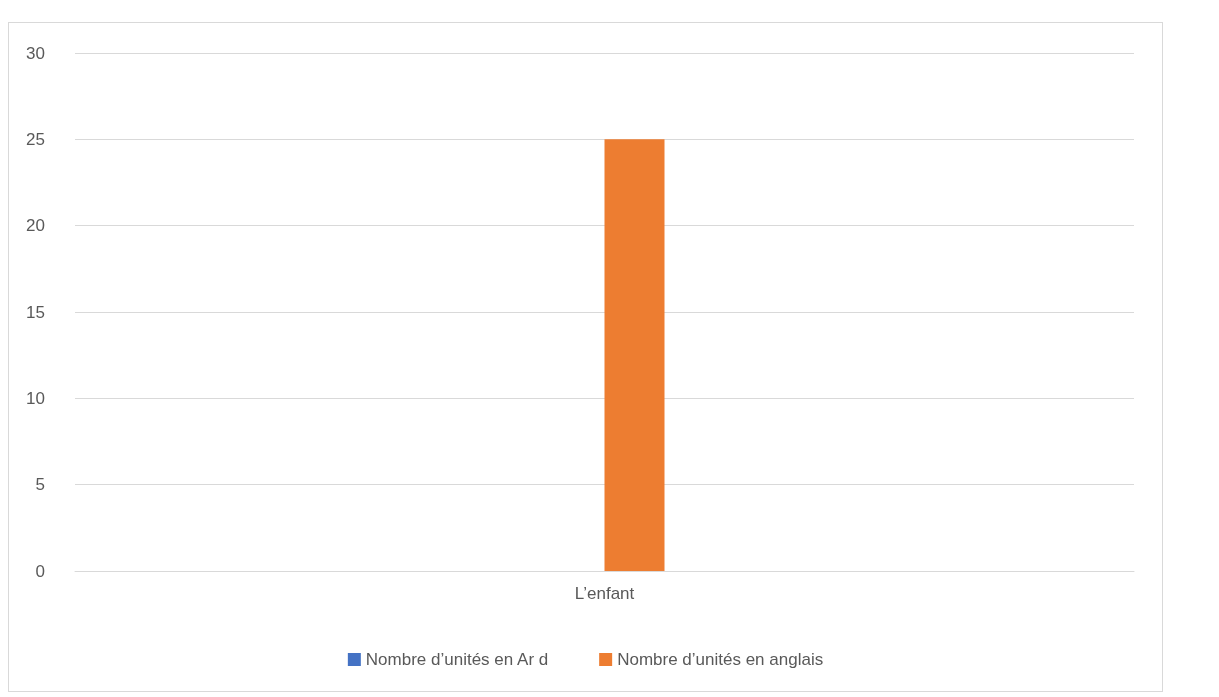 The image size is (1219, 697). What do you see at coordinates (40, 571) in the screenshot?
I see `y-tick-label: 0` at bounding box center [40, 571].